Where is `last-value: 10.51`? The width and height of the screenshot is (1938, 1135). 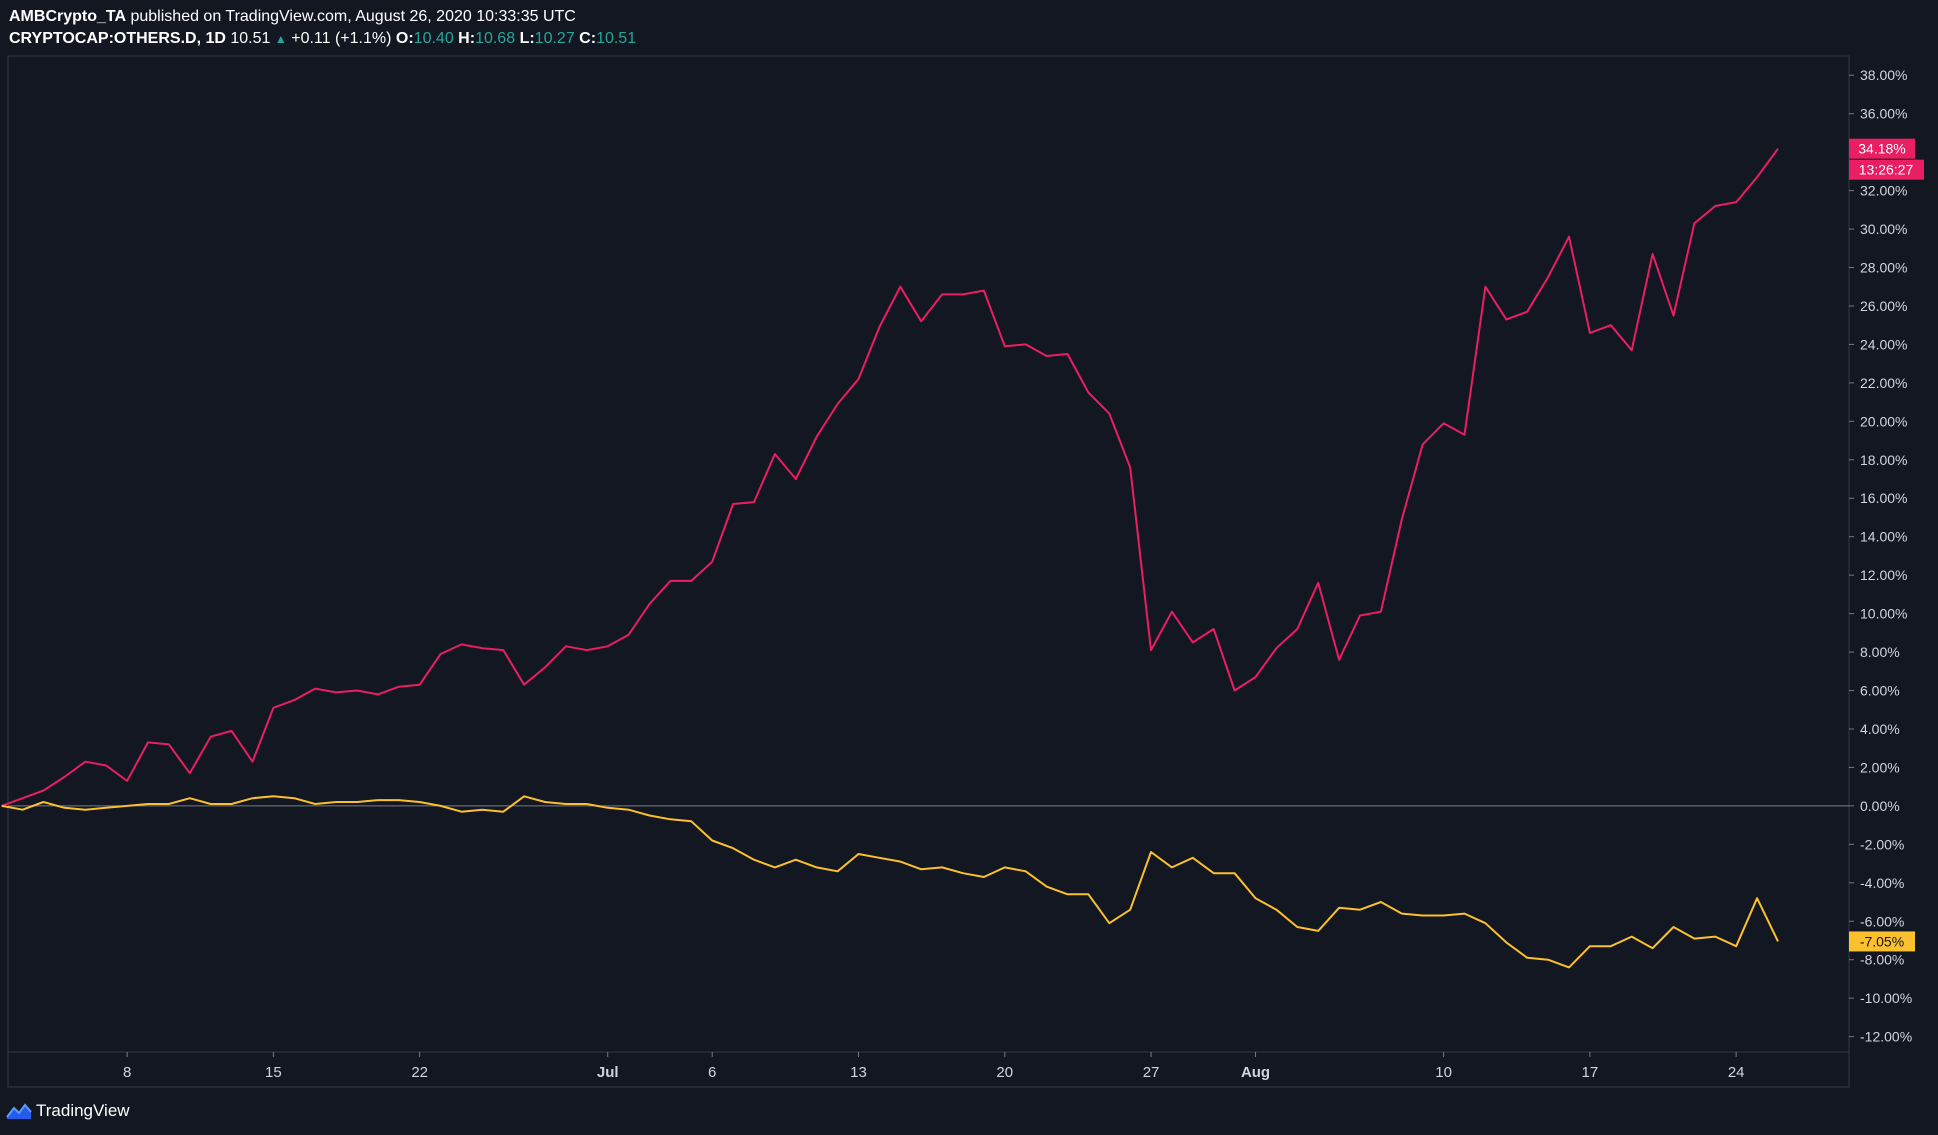 last-value: 10.51 is located at coordinates (250, 38).